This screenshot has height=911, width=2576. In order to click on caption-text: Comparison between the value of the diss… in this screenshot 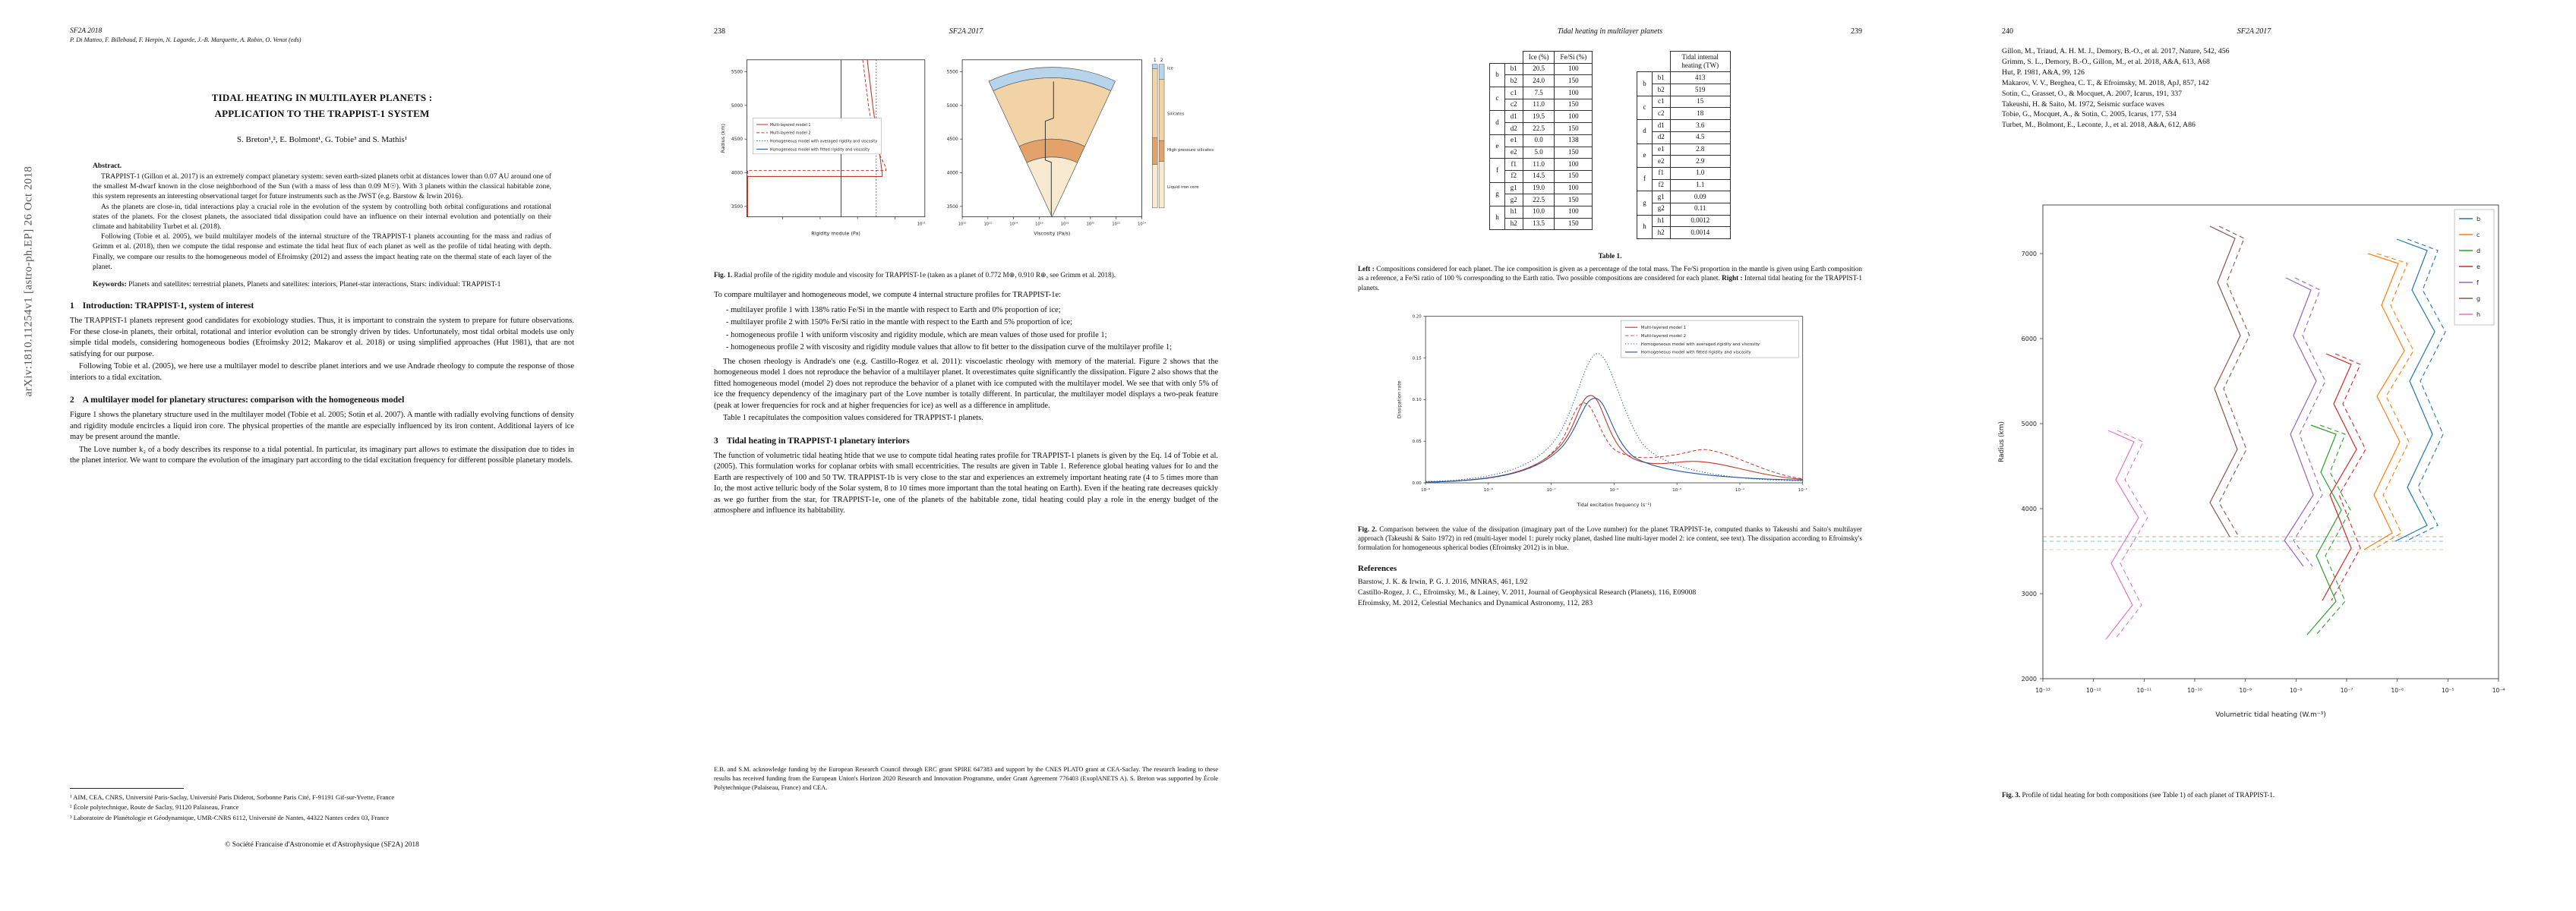, I will do `click(1610, 538)`.